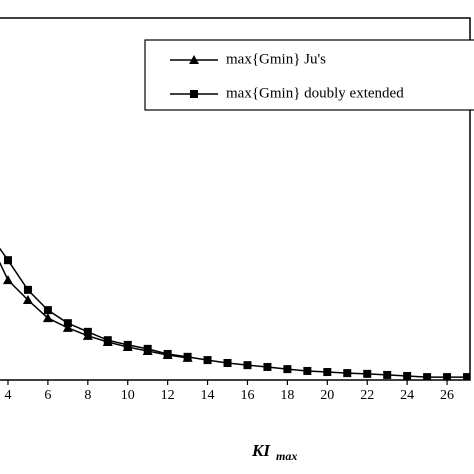  I want to click on x-tick-label: 4, so click(7, 395).